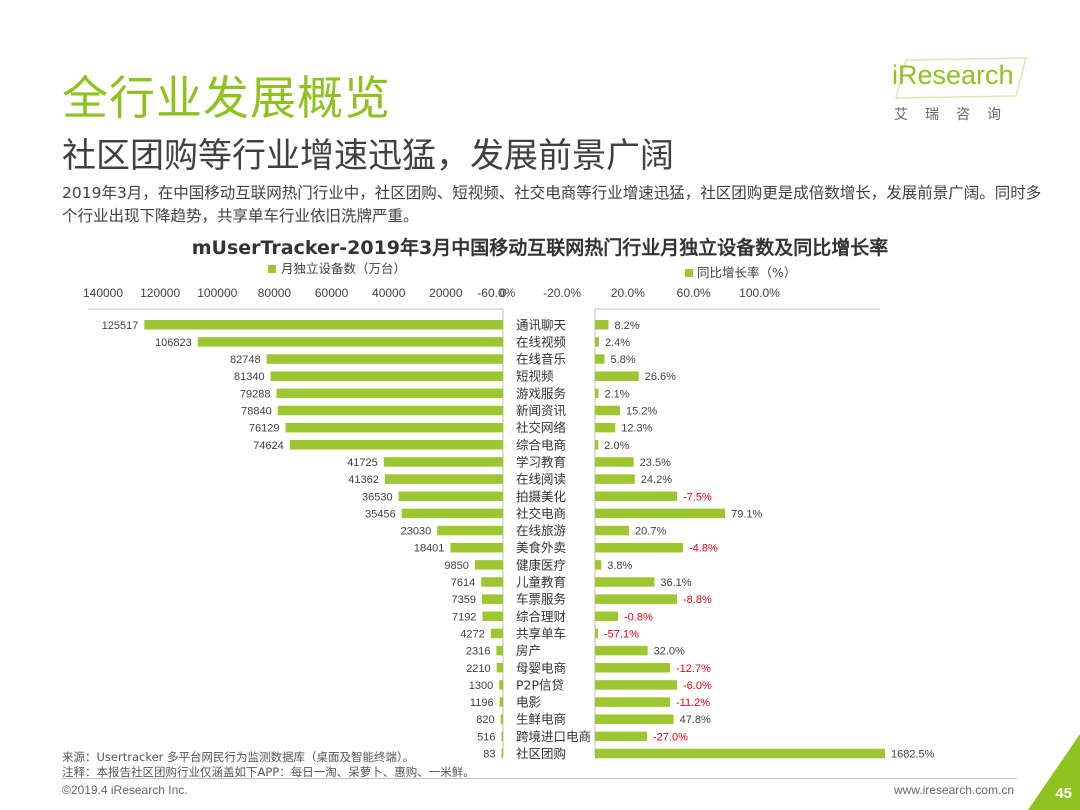 Image resolution: width=1080 pixels, height=810 pixels. Describe the element at coordinates (478, 669) in the screenshot. I see `device-value-label: 2210` at that location.